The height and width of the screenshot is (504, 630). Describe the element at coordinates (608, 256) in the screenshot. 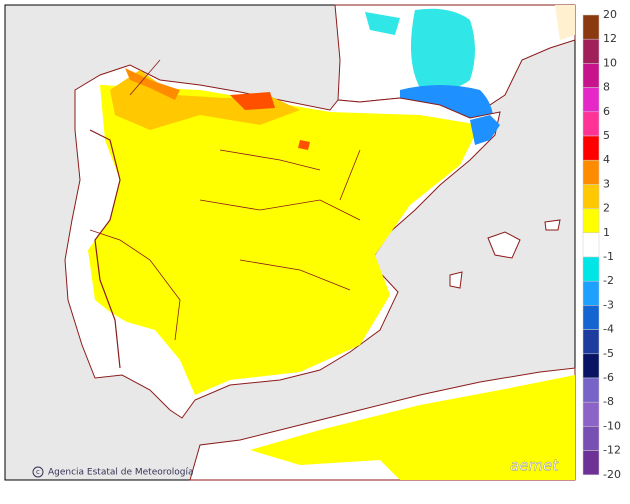

I see `legend-label: -1` at that location.